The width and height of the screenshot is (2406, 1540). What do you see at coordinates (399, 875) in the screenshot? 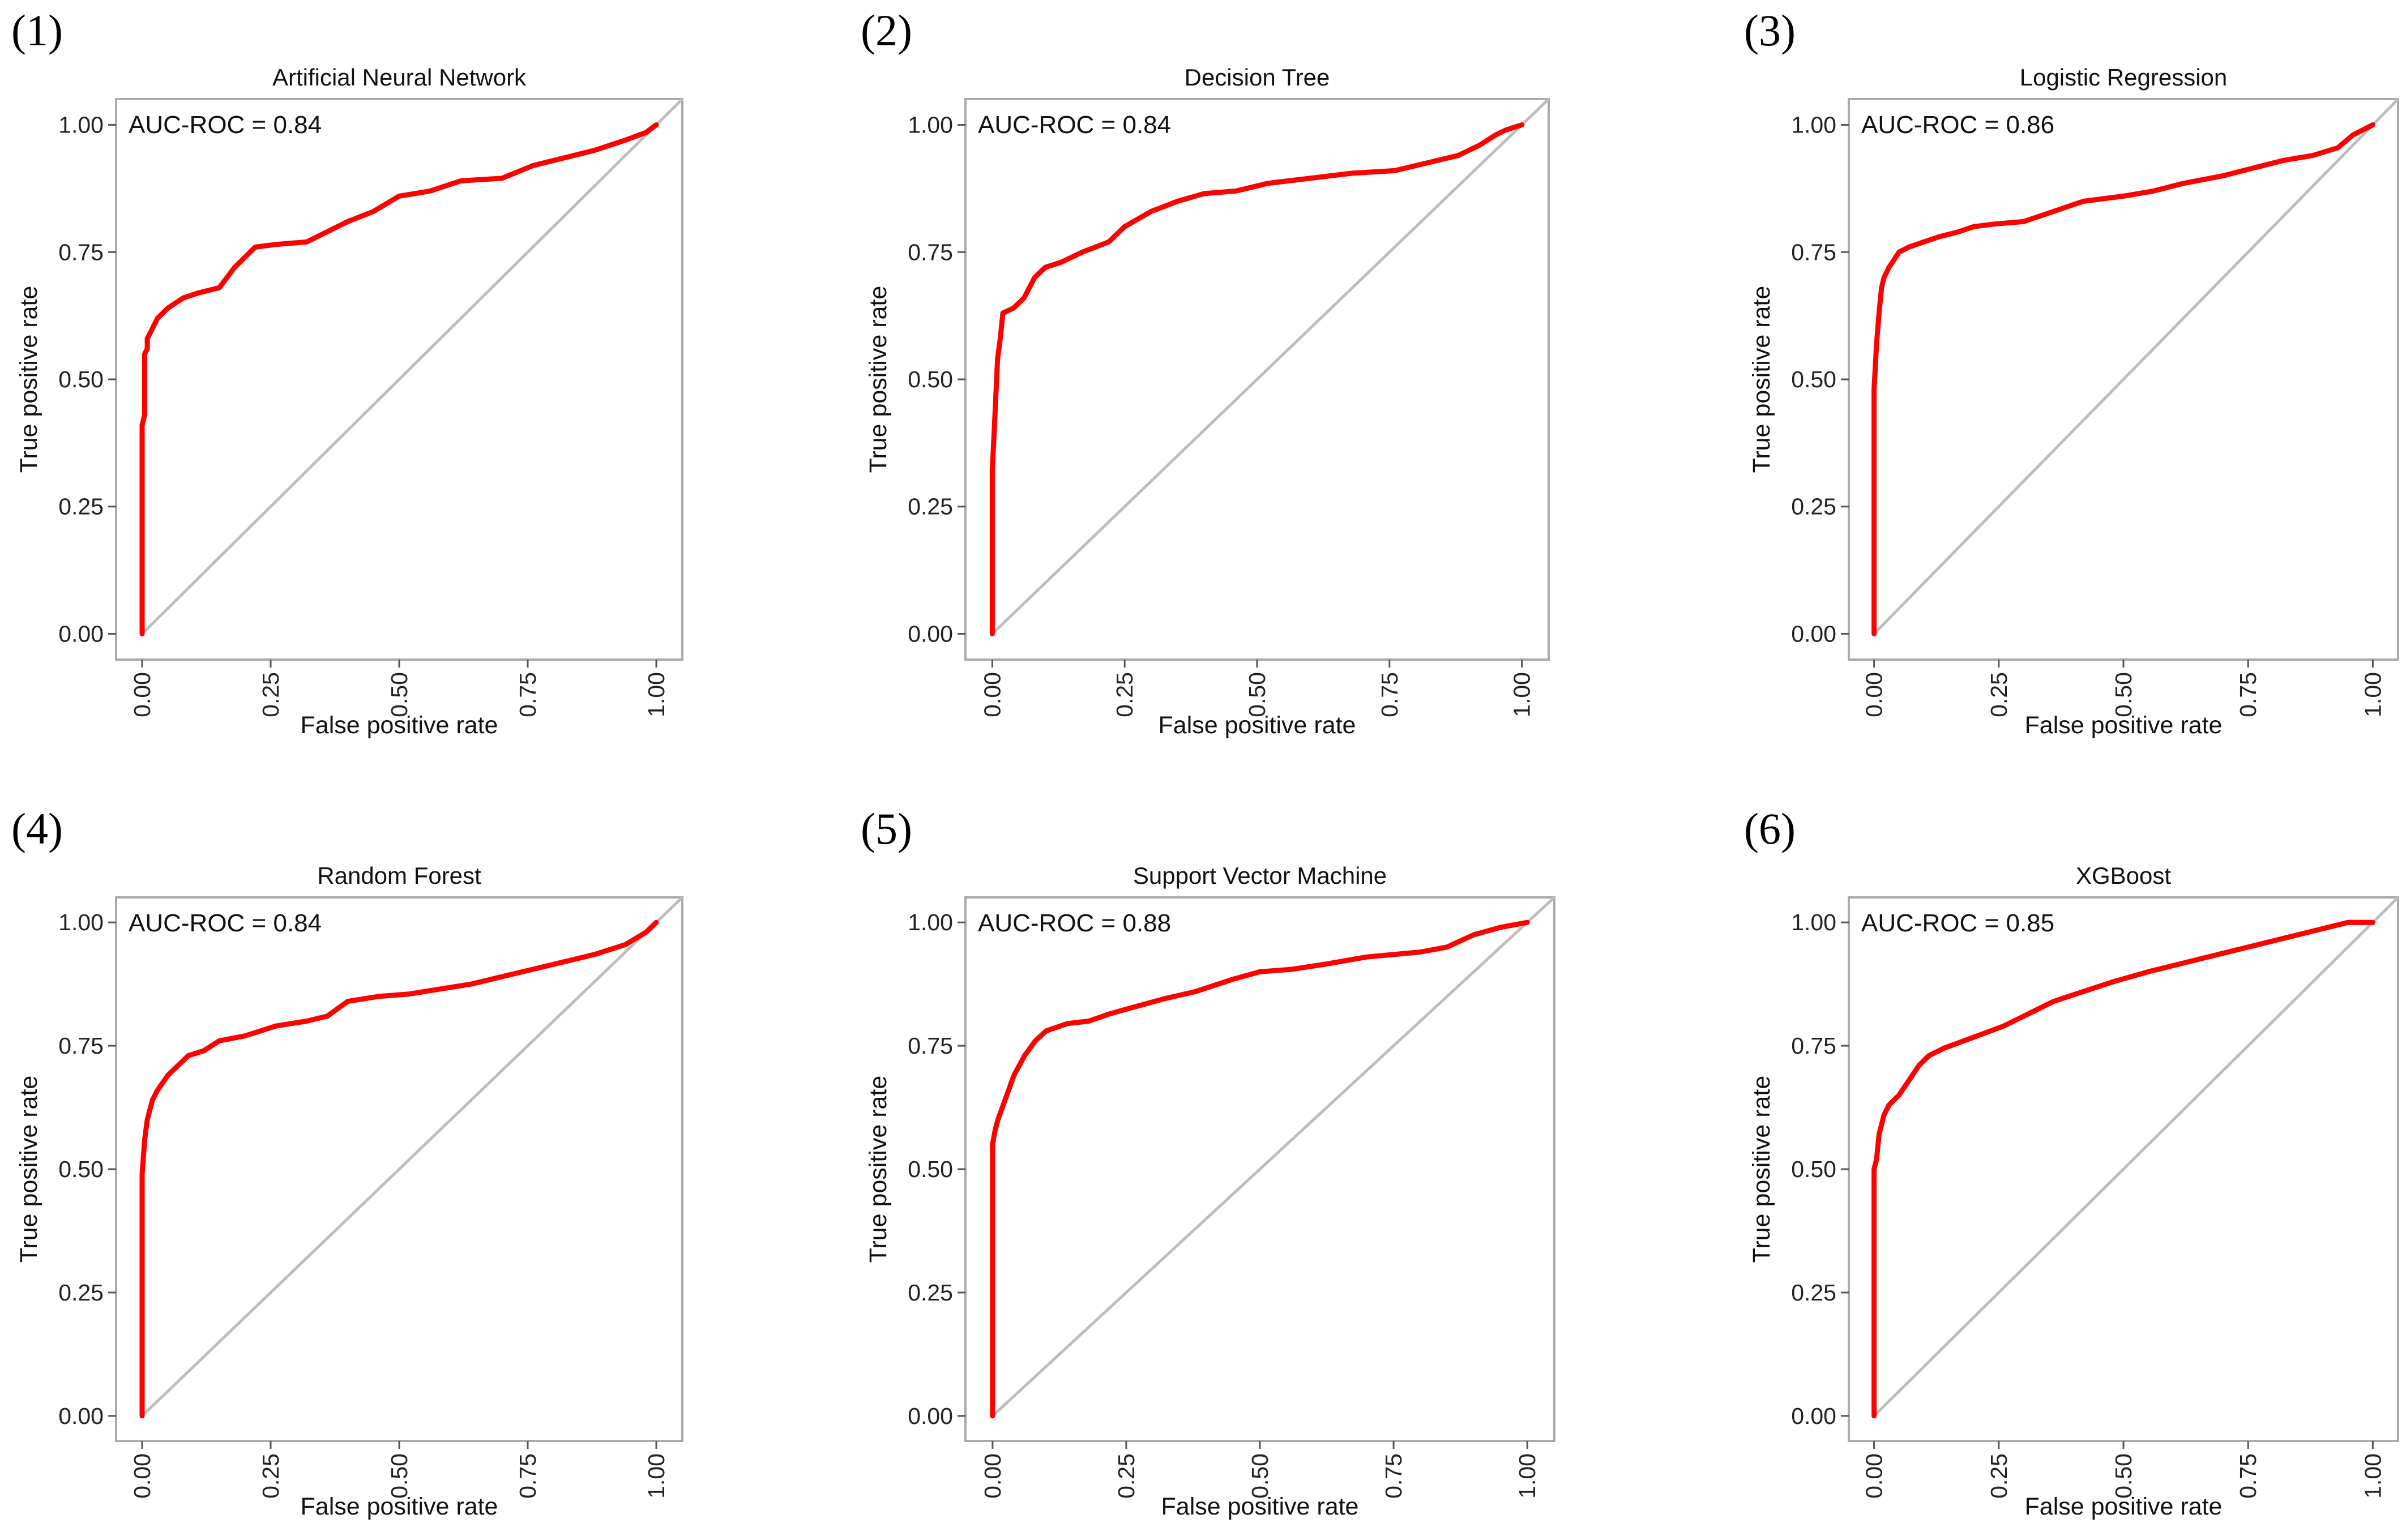
I see `chart-title: Random Forest` at bounding box center [399, 875].